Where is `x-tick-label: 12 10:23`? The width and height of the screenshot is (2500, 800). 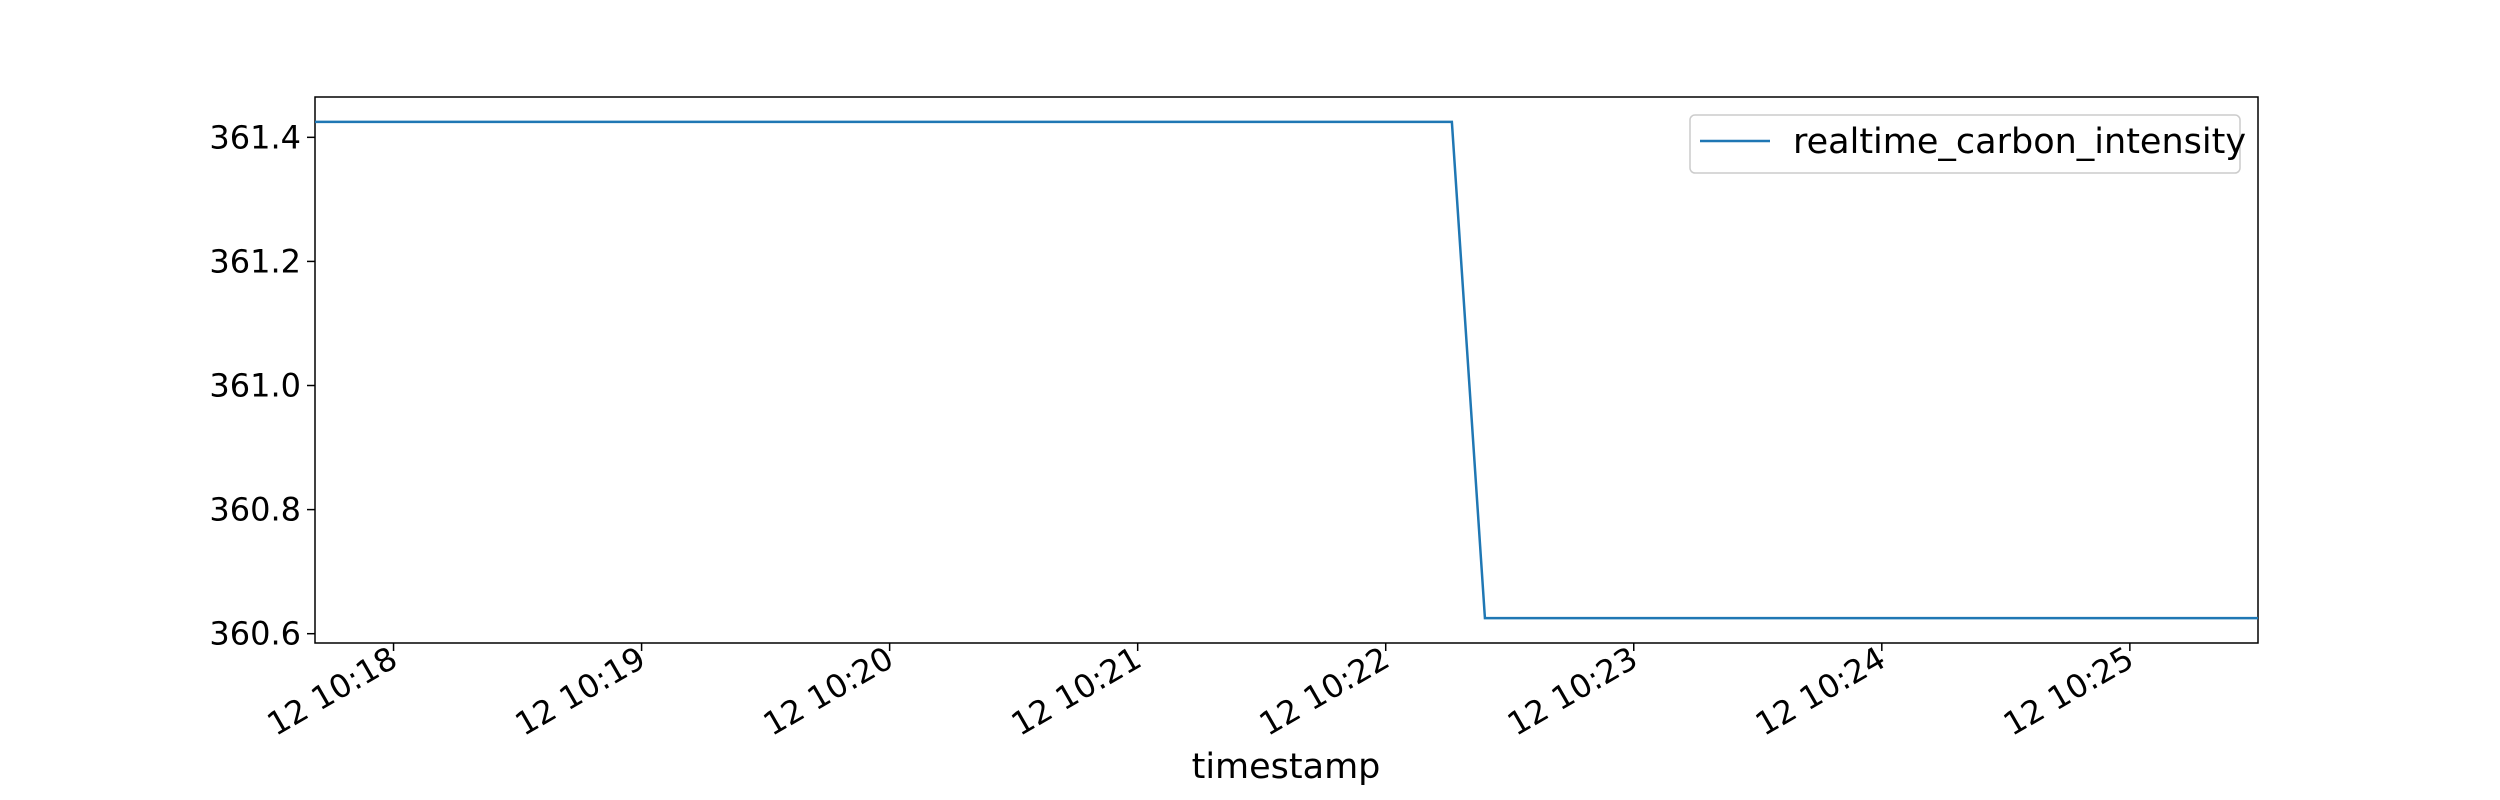 x-tick-label: 12 10:23 is located at coordinates (1572, 691).